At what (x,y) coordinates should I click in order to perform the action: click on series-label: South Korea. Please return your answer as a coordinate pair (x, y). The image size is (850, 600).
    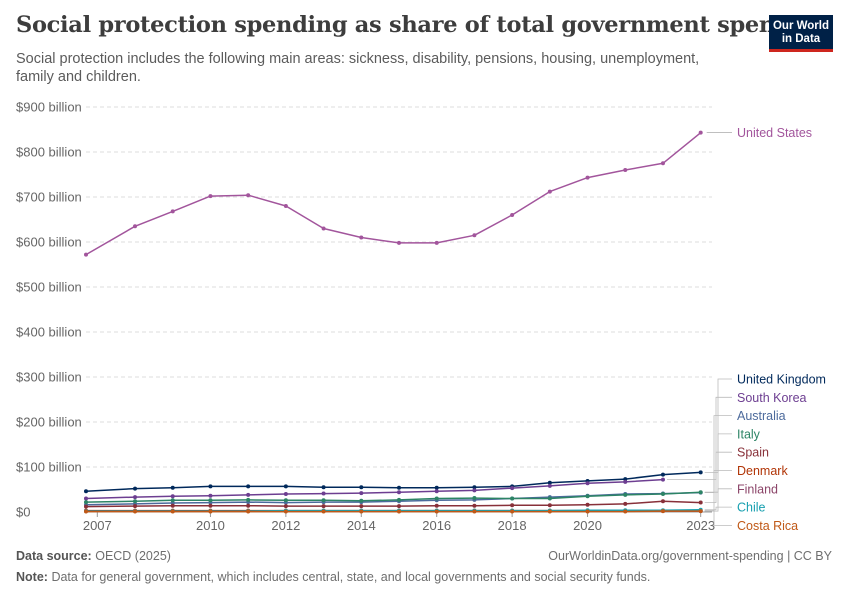
    Looking at the image, I should click on (772, 398).